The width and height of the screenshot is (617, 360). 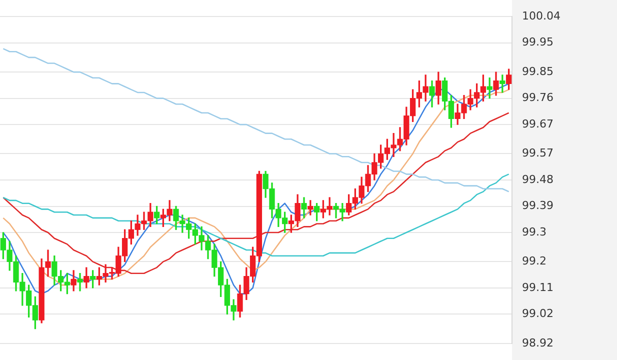 What do you see at coordinates (538, 71) in the screenshot?
I see `y-tick-label: 99.85` at bounding box center [538, 71].